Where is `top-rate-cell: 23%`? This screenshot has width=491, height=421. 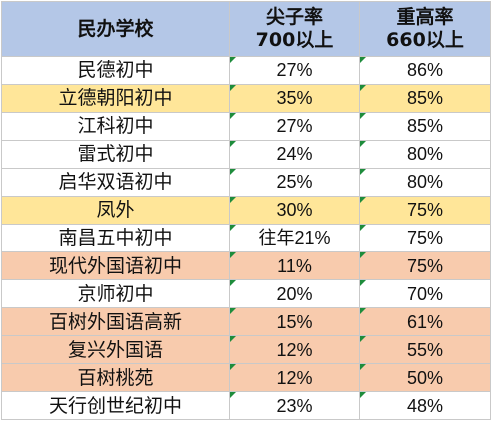 top-rate-cell: 23% is located at coordinates (294, 405).